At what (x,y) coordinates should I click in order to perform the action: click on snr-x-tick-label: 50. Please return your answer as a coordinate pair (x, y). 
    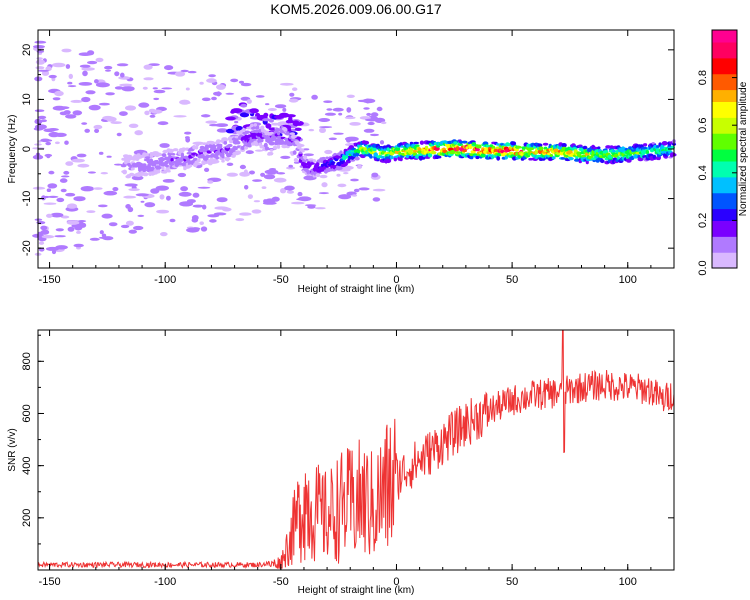
    Looking at the image, I should click on (512, 582).